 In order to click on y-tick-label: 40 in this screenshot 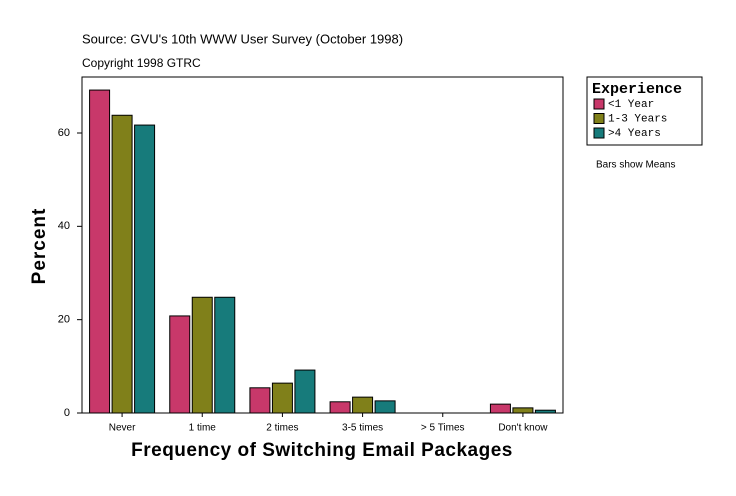, I will do `click(64, 226)`.